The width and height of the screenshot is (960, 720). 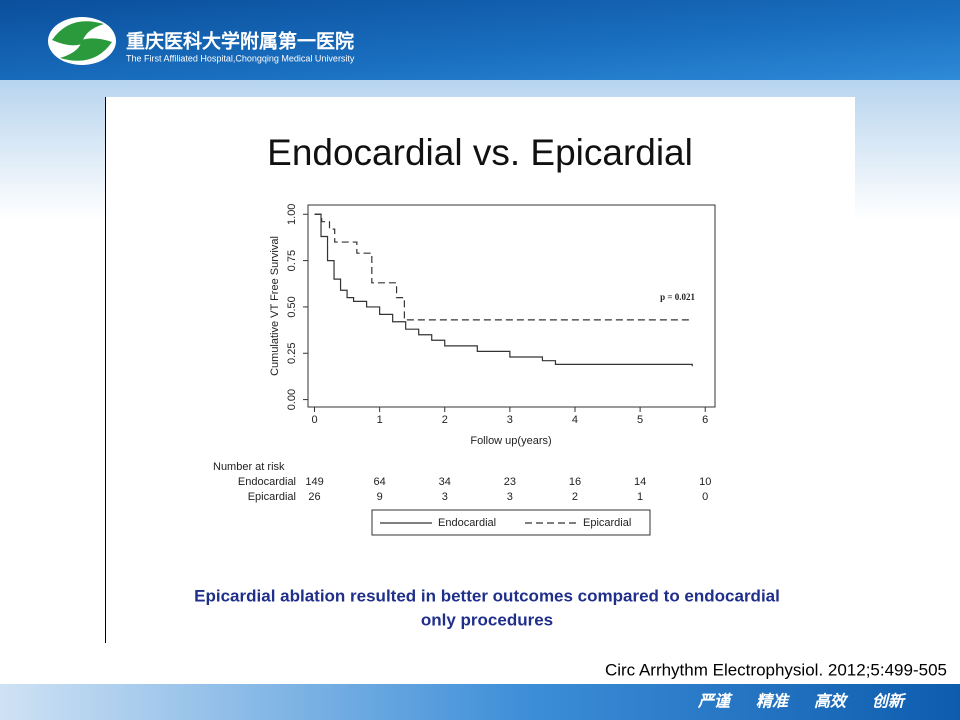 I want to click on risk-count: 10, so click(x=705, y=482).